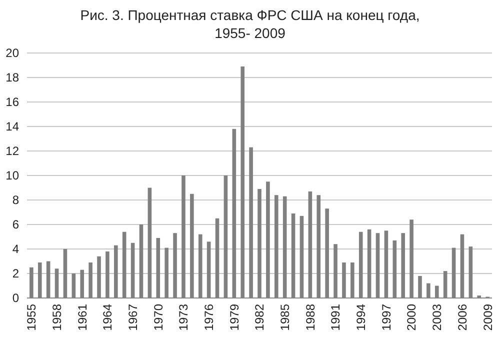 The width and height of the screenshot is (500, 341). What do you see at coordinates (310, 317) in the screenshot?
I see `x-tick-label: 1988` at bounding box center [310, 317].